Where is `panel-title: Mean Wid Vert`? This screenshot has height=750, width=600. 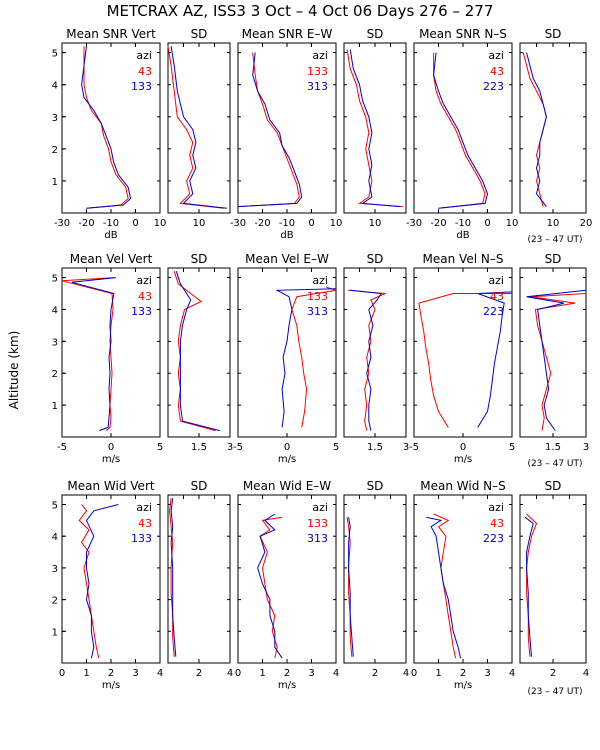 panel-title: Mean Wid Vert is located at coordinates (110, 486).